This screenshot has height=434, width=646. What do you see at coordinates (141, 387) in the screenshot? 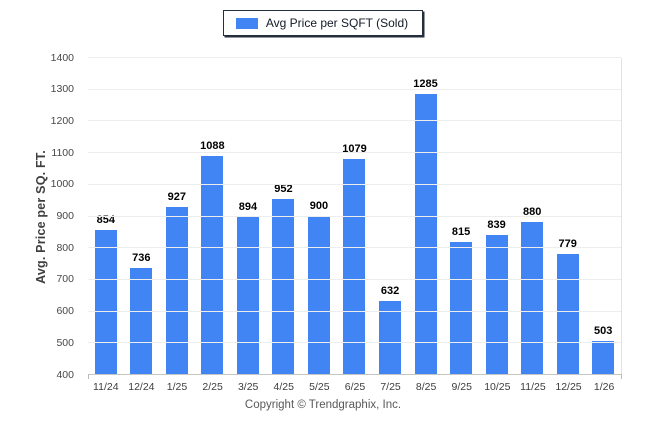
I see `x-tick-label: 12/24` at bounding box center [141, 387].